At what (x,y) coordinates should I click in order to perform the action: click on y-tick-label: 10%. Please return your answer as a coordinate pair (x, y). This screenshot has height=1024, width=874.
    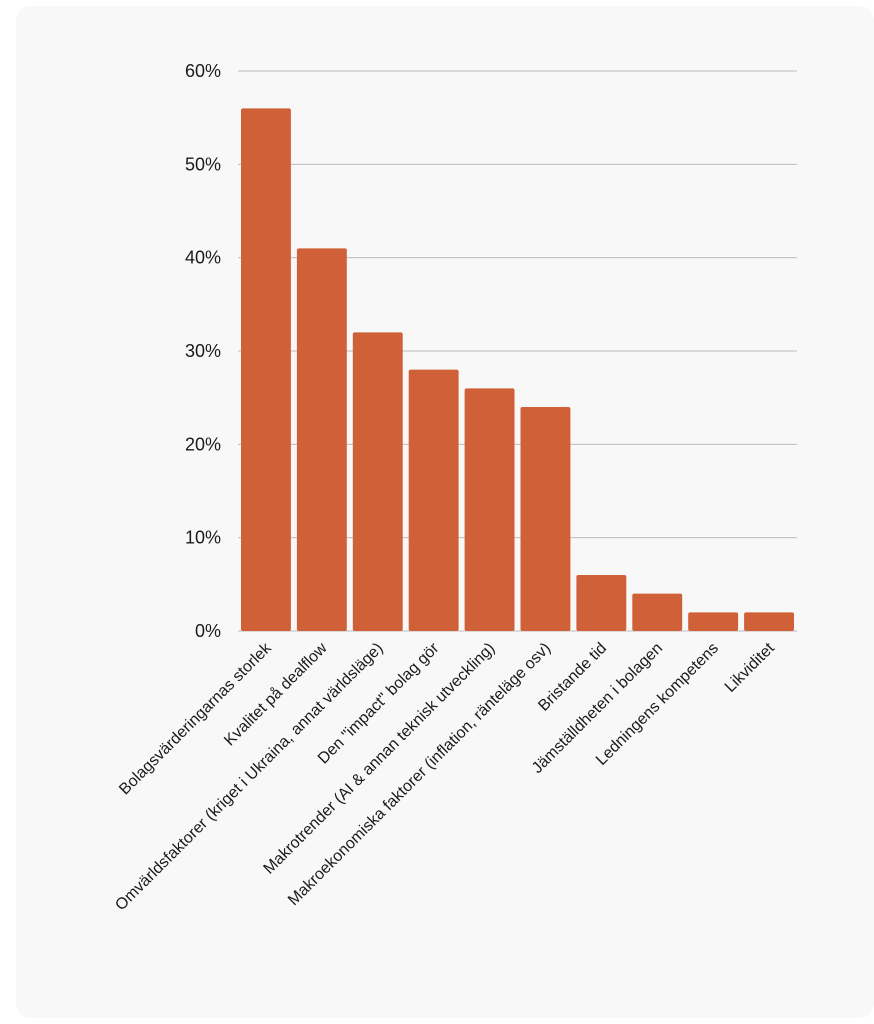
    Looking at the image, I should click on (203, 538).